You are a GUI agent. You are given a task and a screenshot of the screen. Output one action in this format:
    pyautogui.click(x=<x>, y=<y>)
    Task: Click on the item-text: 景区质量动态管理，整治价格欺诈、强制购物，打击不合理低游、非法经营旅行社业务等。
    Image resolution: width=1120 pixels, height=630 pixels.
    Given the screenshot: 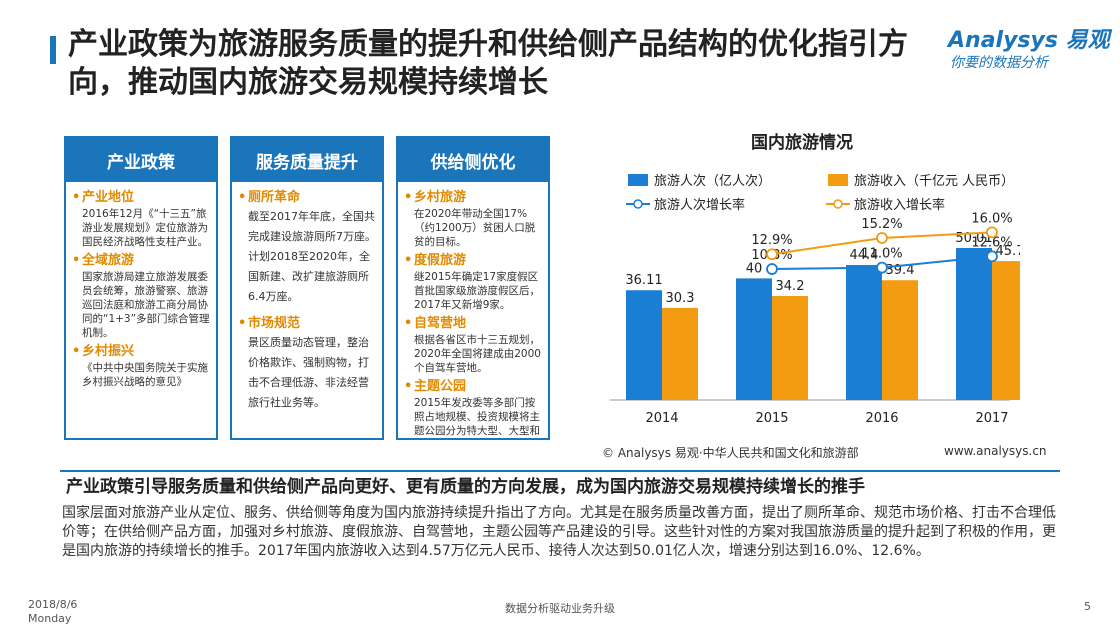 What is the action you would take?
    pyautogui.click(x=308, y=372)
    